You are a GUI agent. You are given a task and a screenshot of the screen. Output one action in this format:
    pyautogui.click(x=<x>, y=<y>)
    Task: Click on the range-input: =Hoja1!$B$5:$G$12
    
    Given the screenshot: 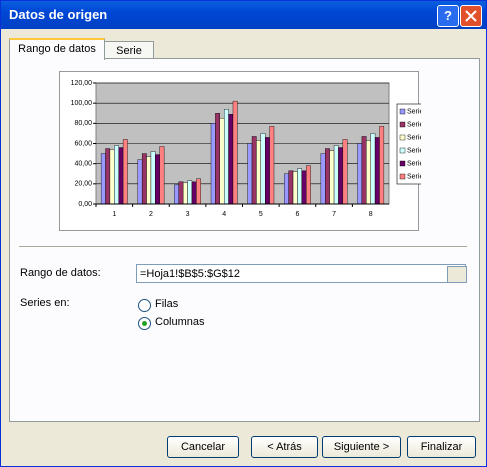 What is the action you would take?
    pyautogui.click(x=301, y=273)
    